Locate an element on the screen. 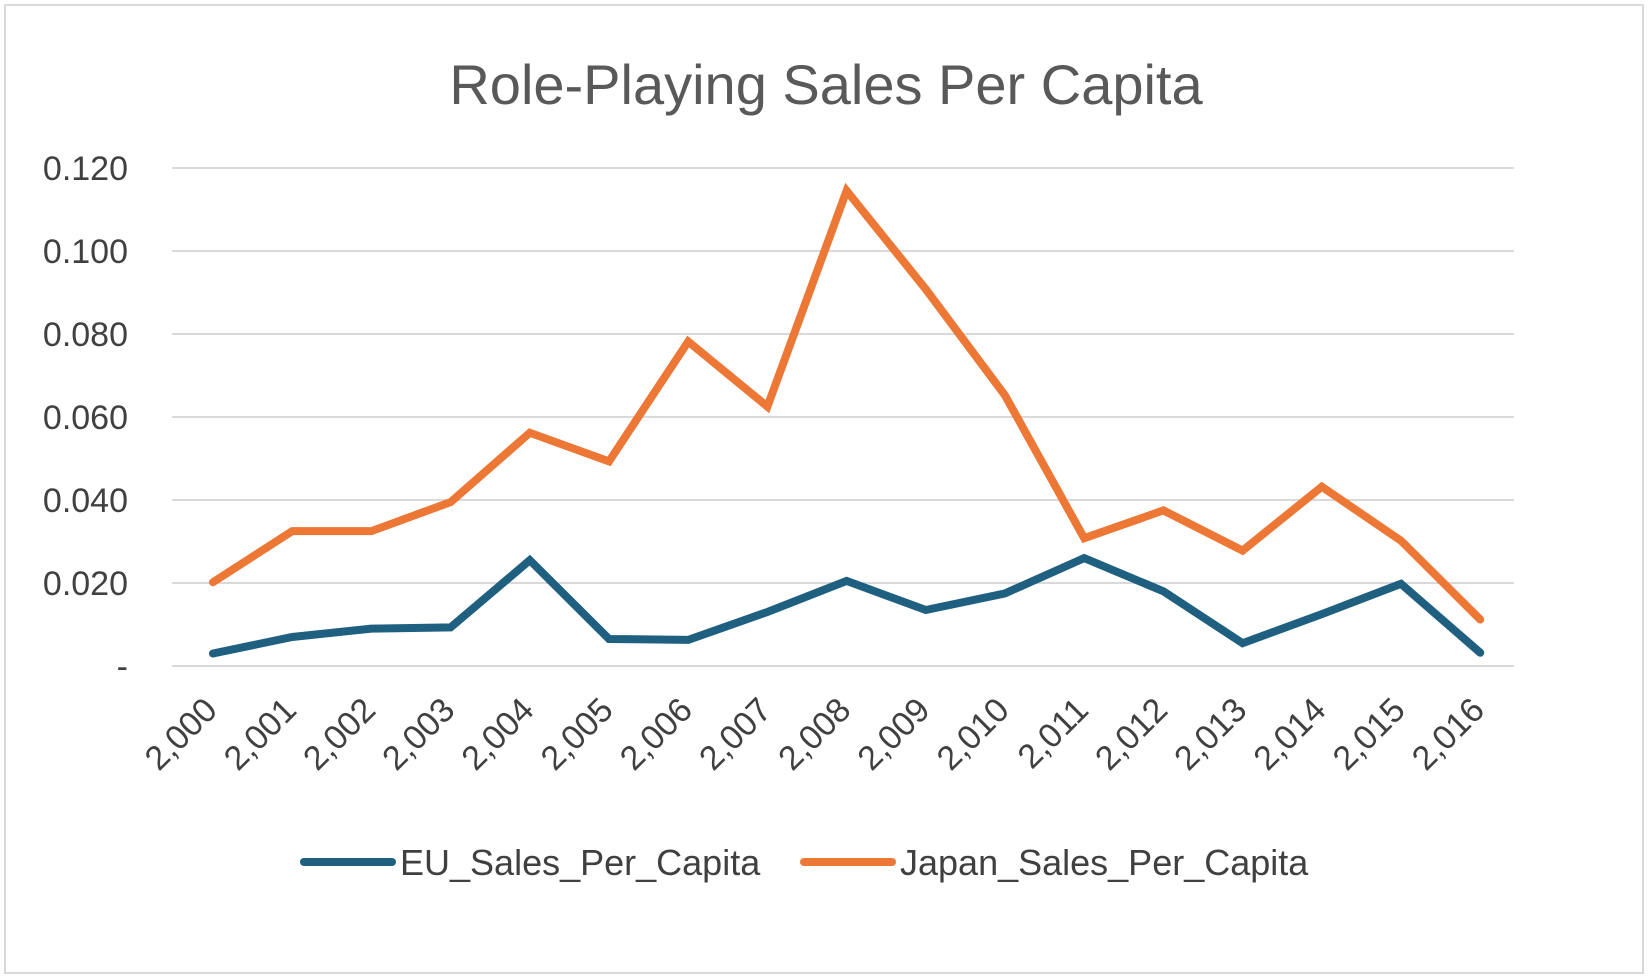 The width and height of the screenshot is (1650, 980). x-tick-label: 2,009 is located at coordinates (893, 734).